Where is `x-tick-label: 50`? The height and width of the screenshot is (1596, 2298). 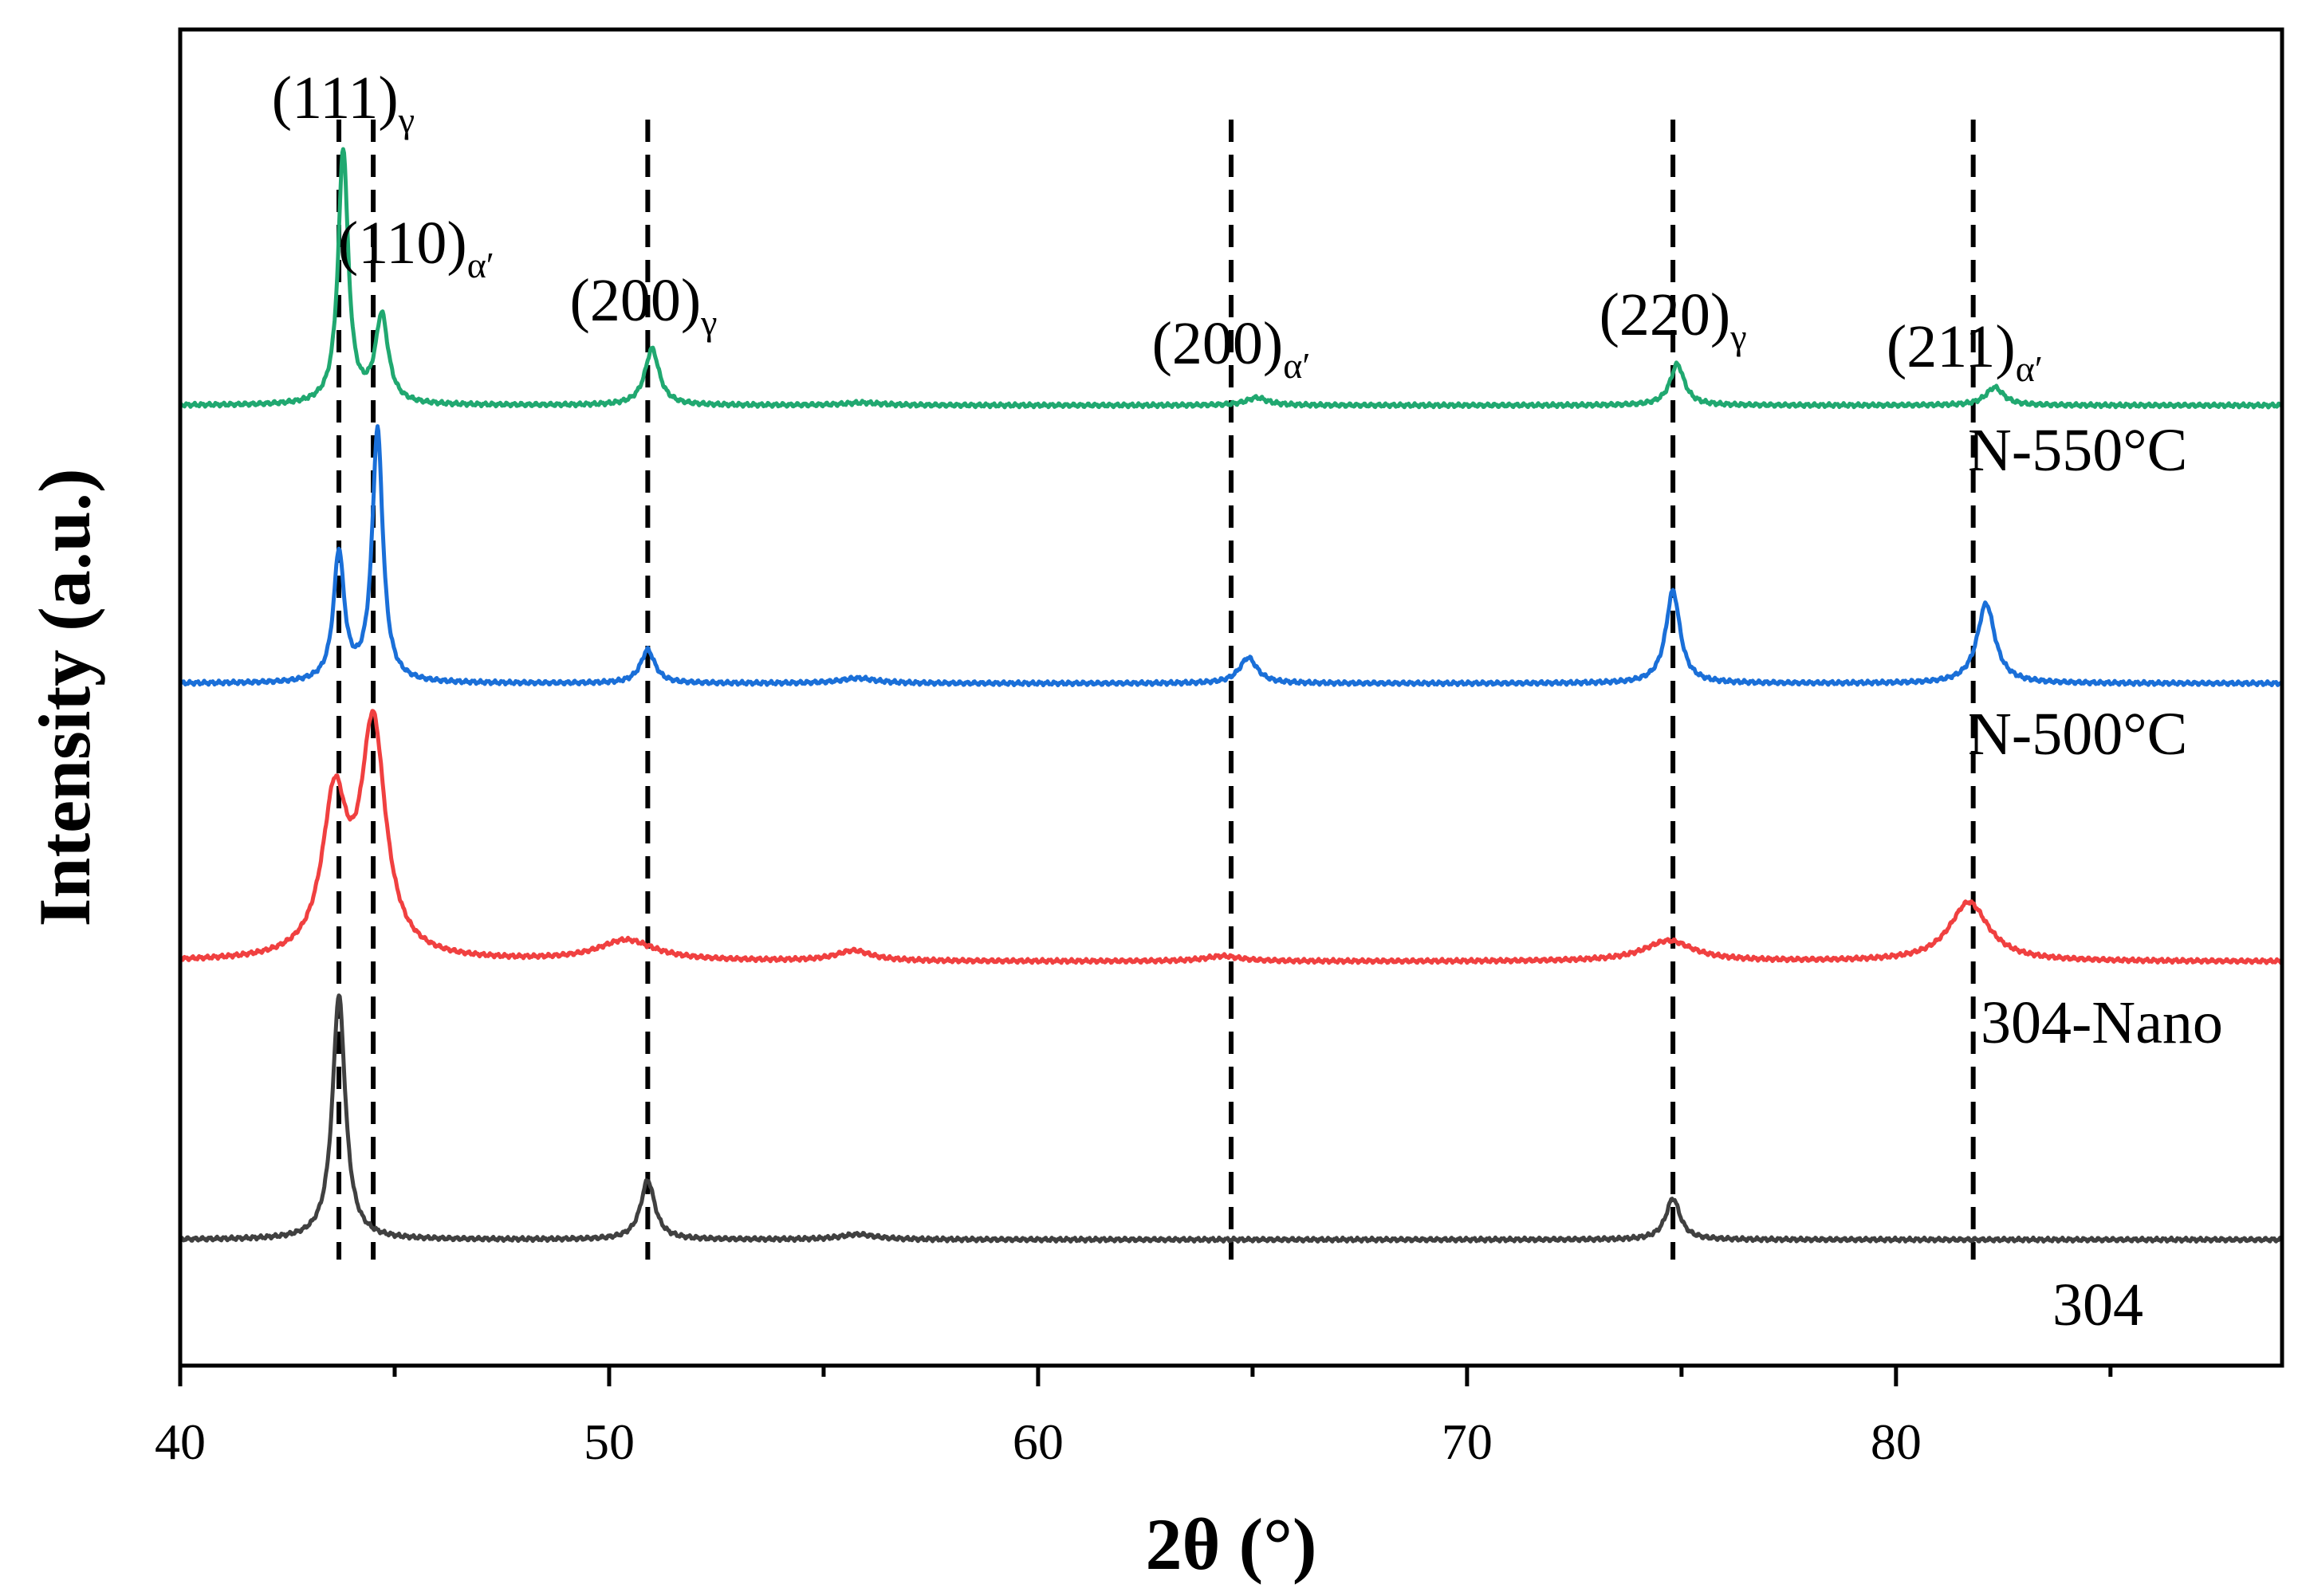
x-tick-label: 50 is located at coordinates (609, 1441).